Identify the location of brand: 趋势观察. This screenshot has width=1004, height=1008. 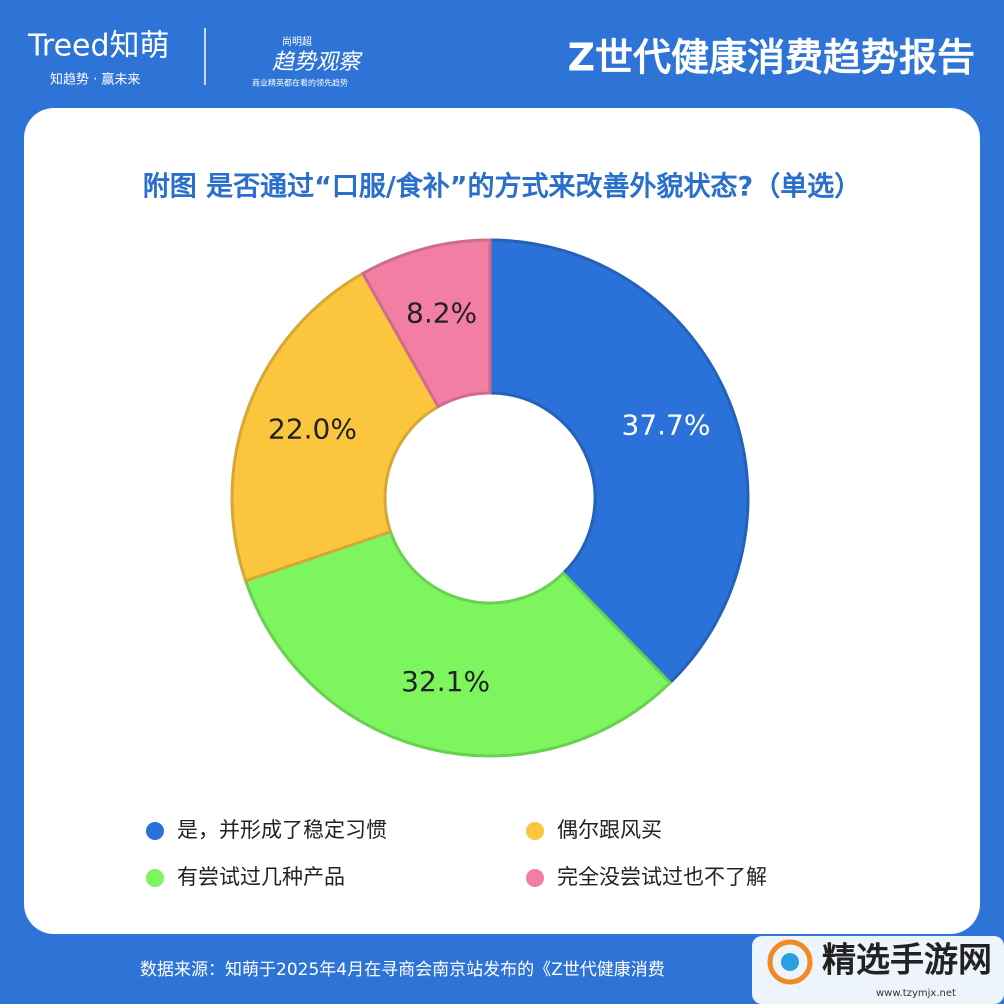
(317, 62).